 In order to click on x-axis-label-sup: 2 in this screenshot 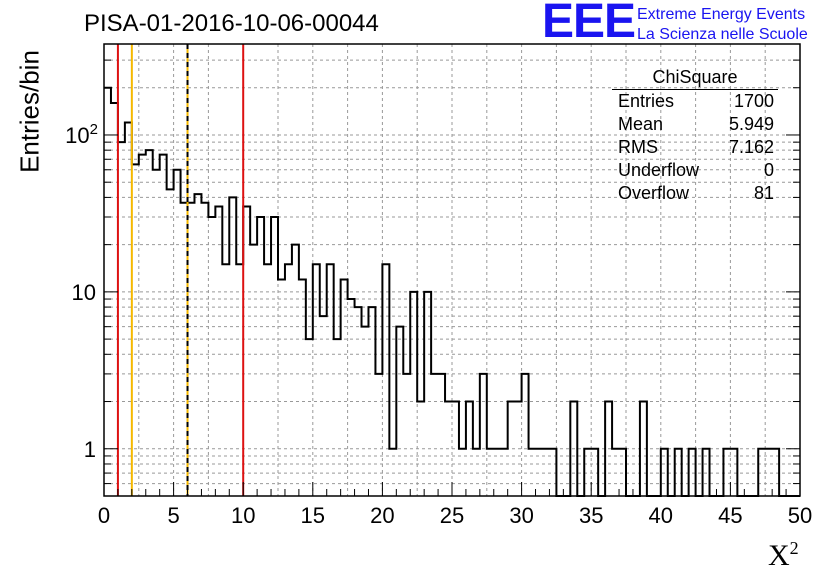, I will do `click(794, 548)`.